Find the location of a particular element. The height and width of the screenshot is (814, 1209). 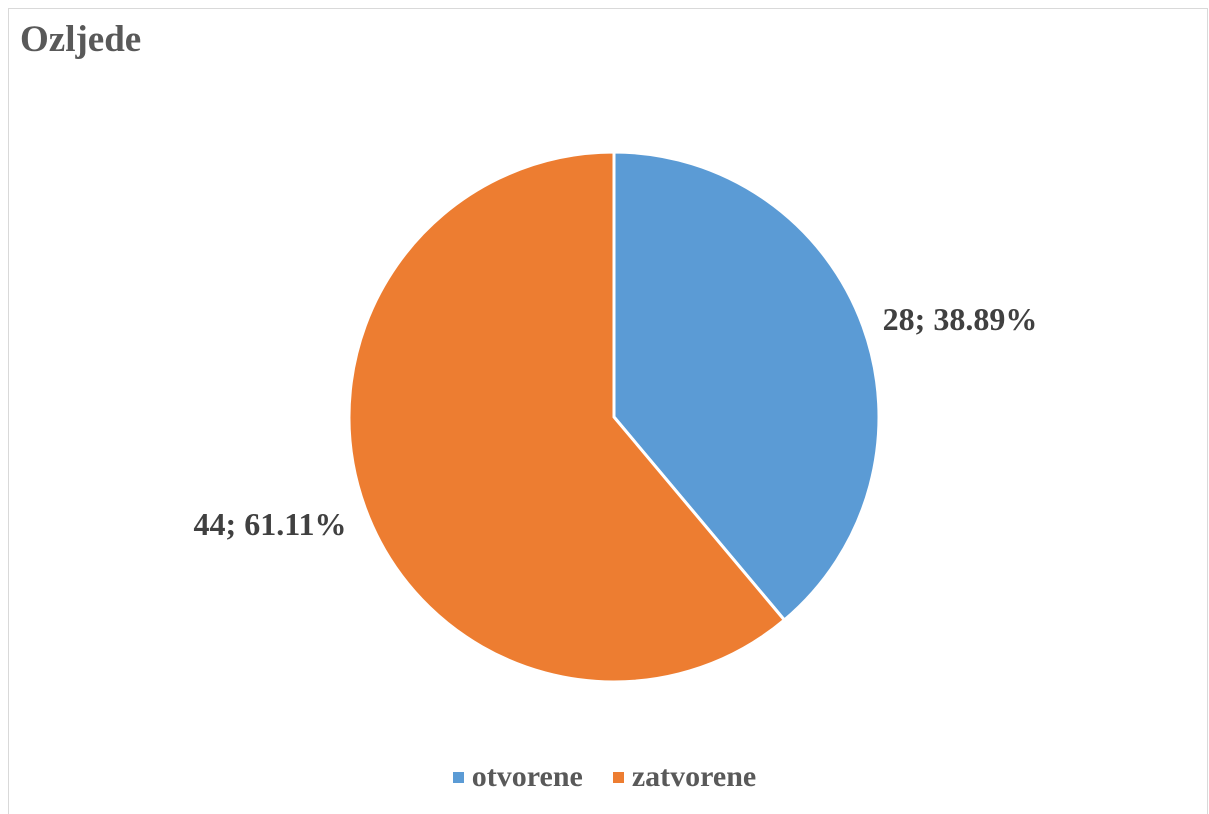

legend-swatch-zatvorene is located at coordinates (618, 777).